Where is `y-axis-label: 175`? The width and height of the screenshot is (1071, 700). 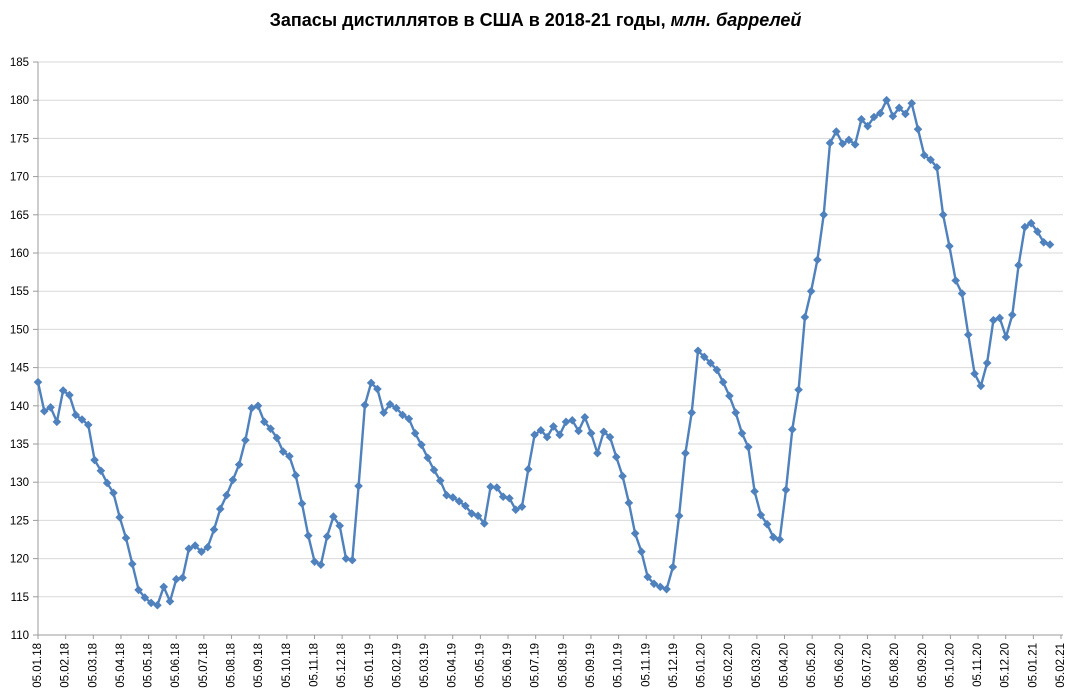 y-axis-label: 175 is located at coordinates (19, 139).